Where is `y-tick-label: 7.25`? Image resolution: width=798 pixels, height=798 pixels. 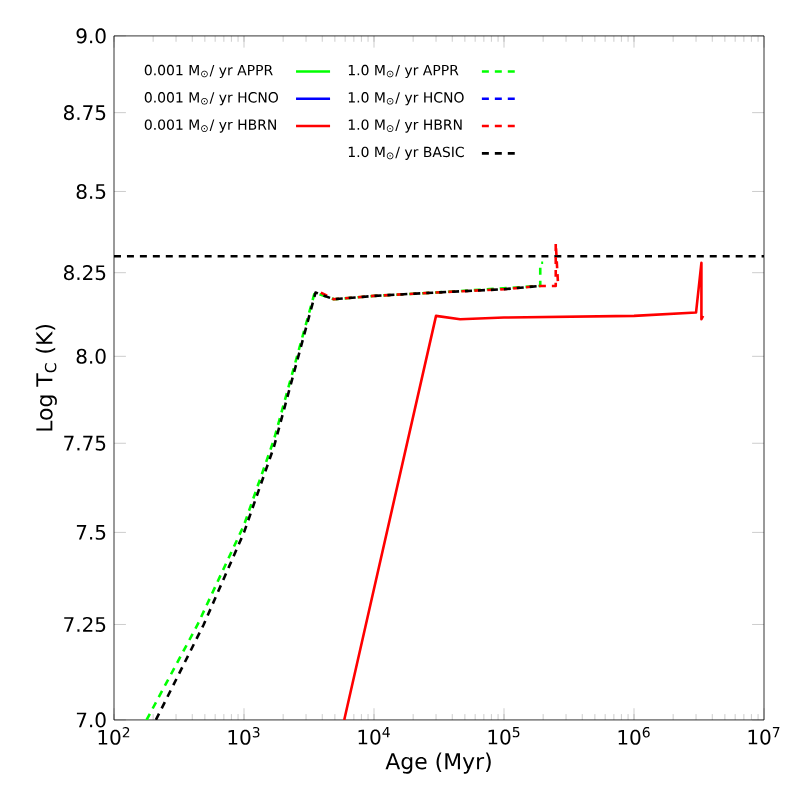
y-tick-label: 7.25 is located at coordinates (85, 624).